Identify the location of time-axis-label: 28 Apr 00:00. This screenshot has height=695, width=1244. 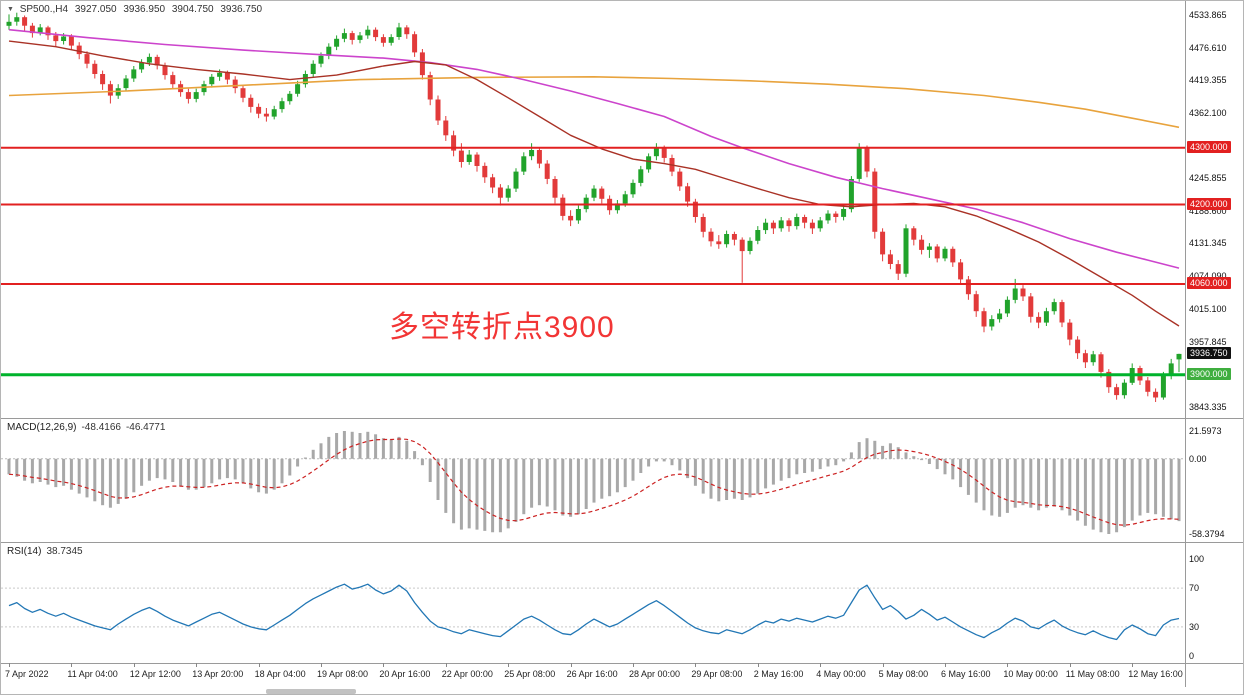
(655, 674).